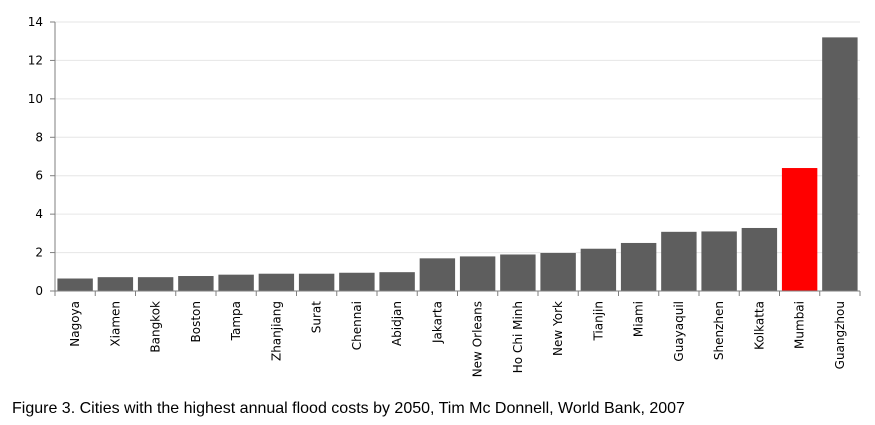 This screenshot has height=425, width=875. What do you see at coordinates (156, 327) in the screenshot?
I see `x-tick-label: Bangkok` at bounding box center [156, 327].